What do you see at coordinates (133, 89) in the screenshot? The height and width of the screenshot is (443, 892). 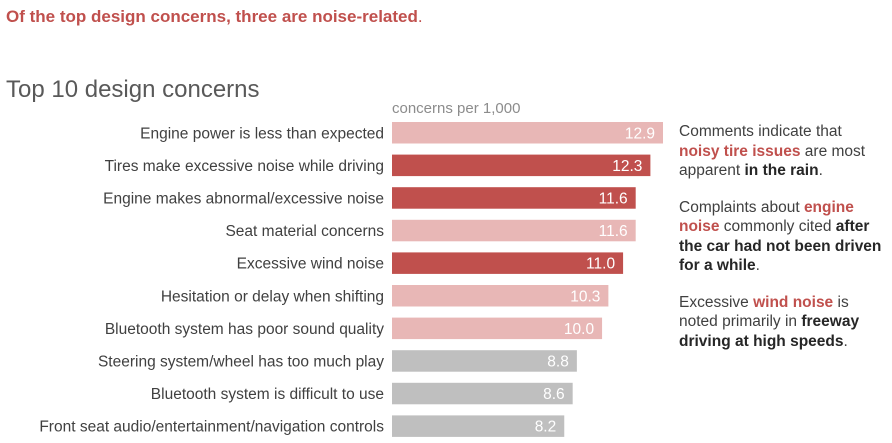 I see `chart-title: Top 10 design concerns` at bounding box center [133, 89].